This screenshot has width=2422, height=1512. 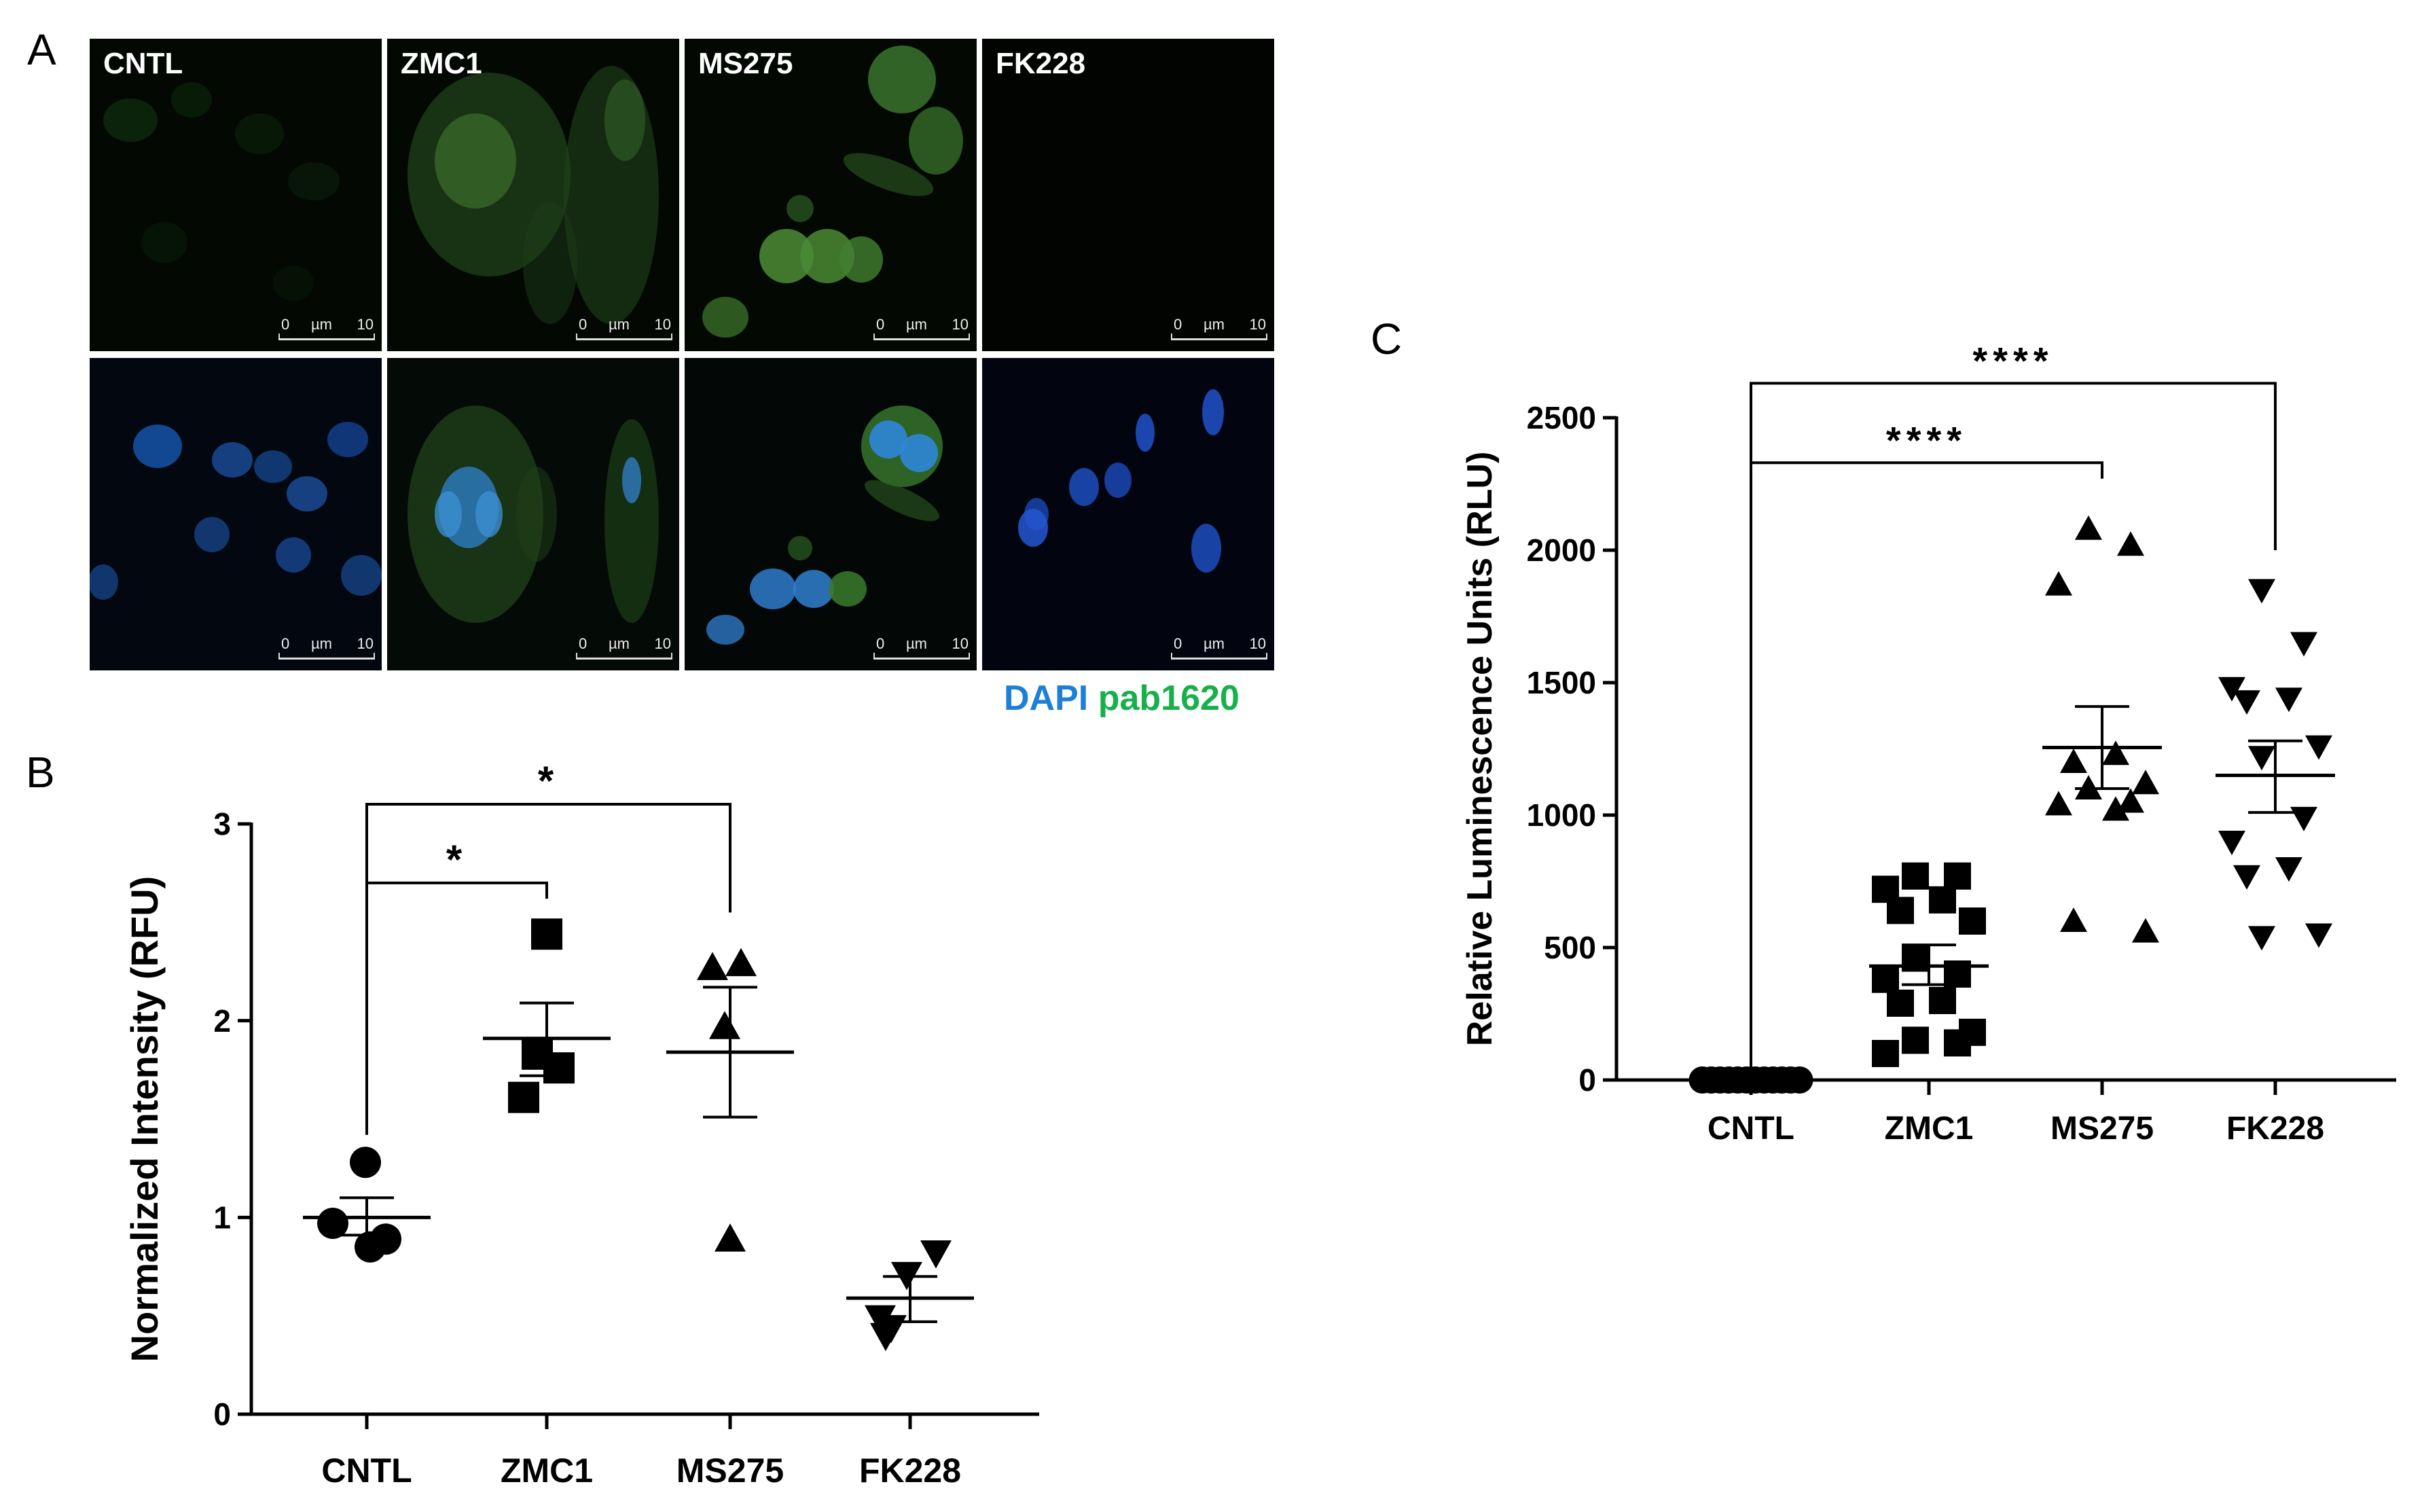 I want to click on y-axis-label: Relative Luminescence Units (RLU), so click(x=1480, y=749).